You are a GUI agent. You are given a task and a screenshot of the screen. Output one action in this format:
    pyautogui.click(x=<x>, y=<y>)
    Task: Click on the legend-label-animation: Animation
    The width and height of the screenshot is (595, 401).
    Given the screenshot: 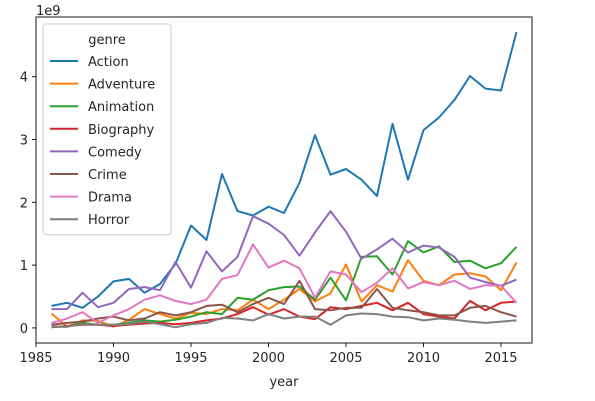 What is the action you would take?
    pyautogui.click(x=121, y=107)
    